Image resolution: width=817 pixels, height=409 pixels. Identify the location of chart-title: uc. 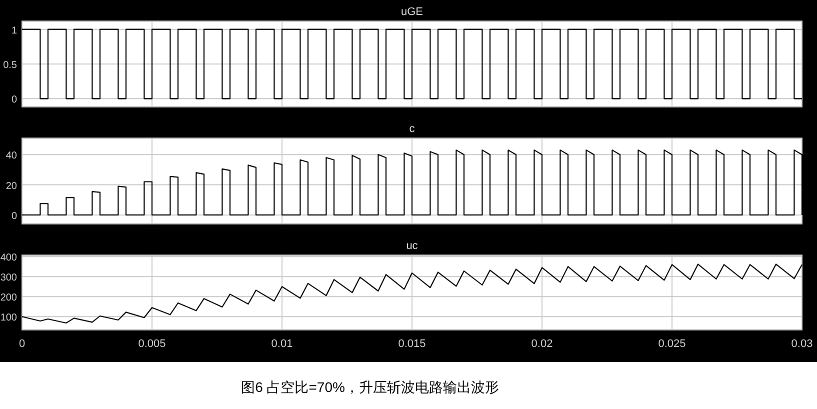
(412, 246).